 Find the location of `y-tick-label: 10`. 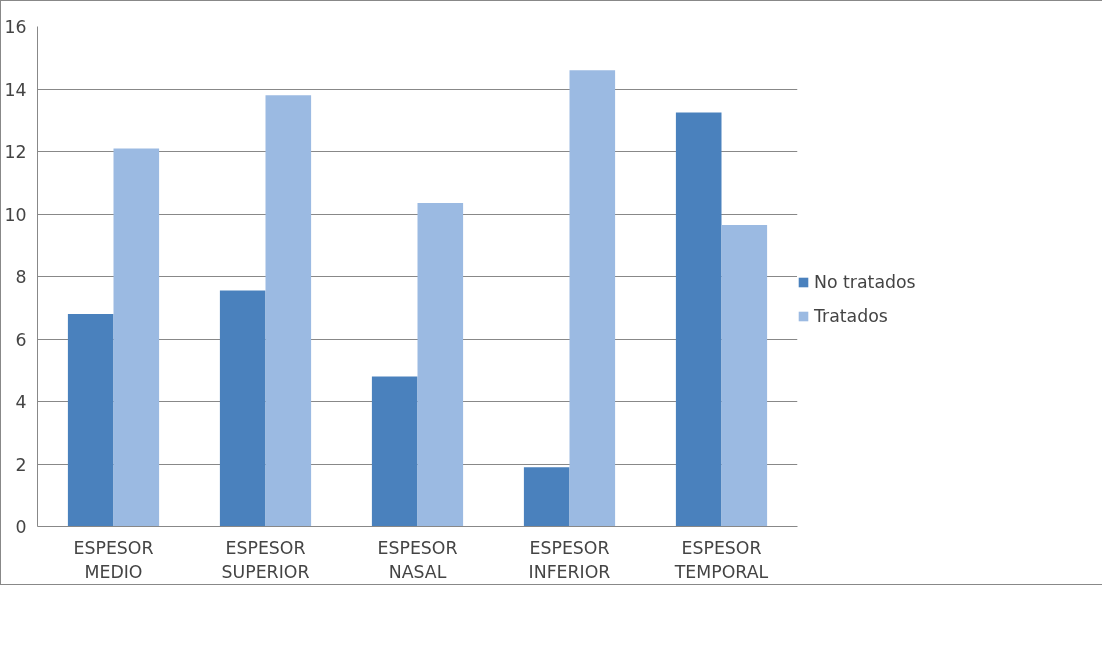

y-tick-label: 10 is located at coordinates (15, 214).